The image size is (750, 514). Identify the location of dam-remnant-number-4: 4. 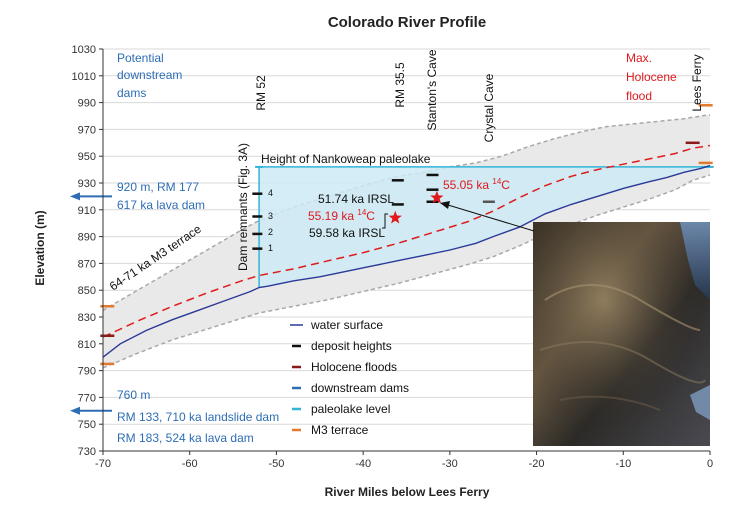
(270, 193).